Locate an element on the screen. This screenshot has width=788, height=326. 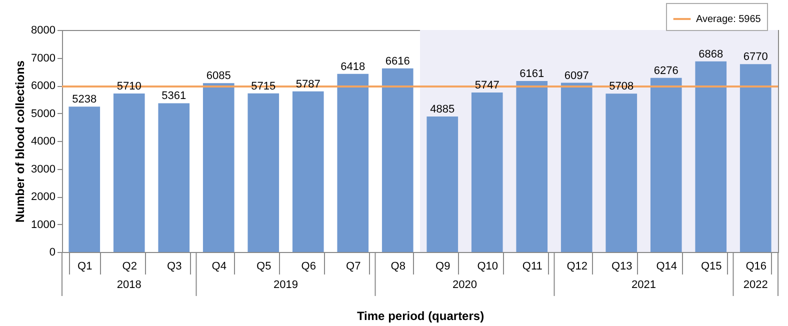
x-tick-label: Q2 is located at coordinates (129, 266).